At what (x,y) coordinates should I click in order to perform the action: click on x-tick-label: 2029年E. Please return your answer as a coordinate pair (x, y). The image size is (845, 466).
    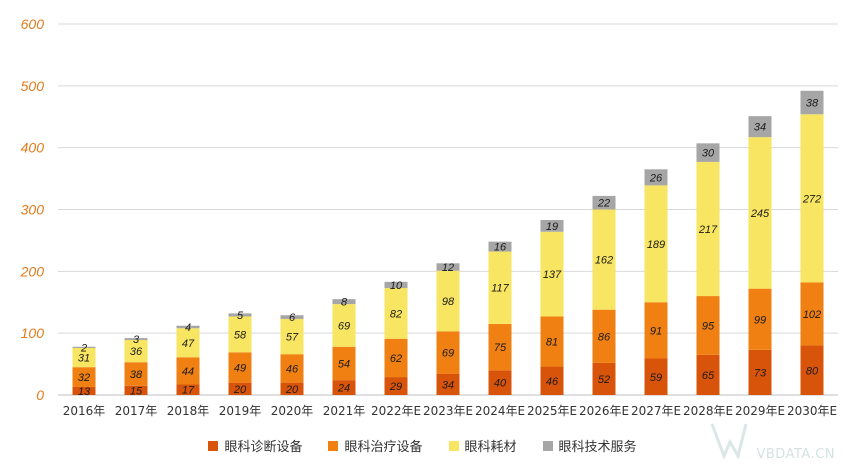
    Looking at the image, I should click on (760, 411).